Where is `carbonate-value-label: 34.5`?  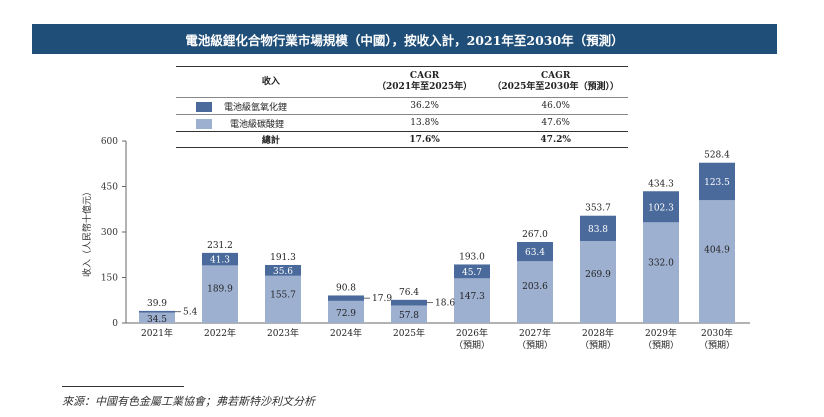 carbonate-value-label: 34.5 is located at coordinates (157, 320).